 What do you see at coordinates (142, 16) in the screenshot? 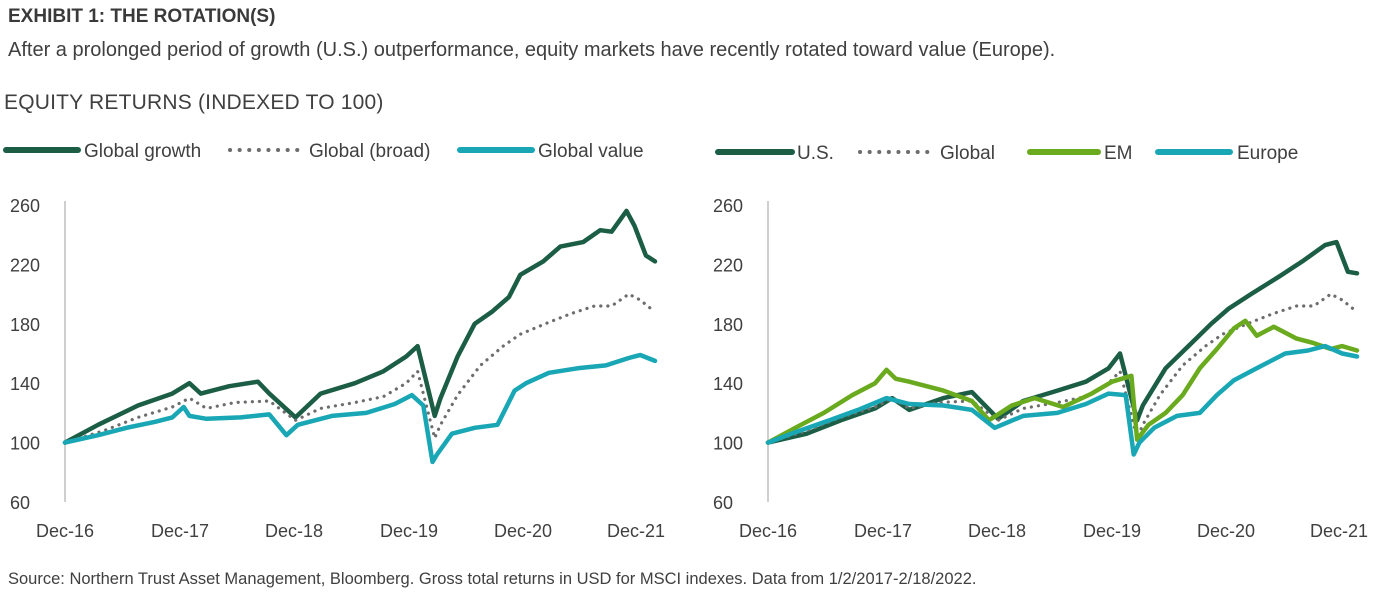
I see `exhibit-title: EXHIBIT 1: THE ROTATION(S)` at bounding box center [142, 16].